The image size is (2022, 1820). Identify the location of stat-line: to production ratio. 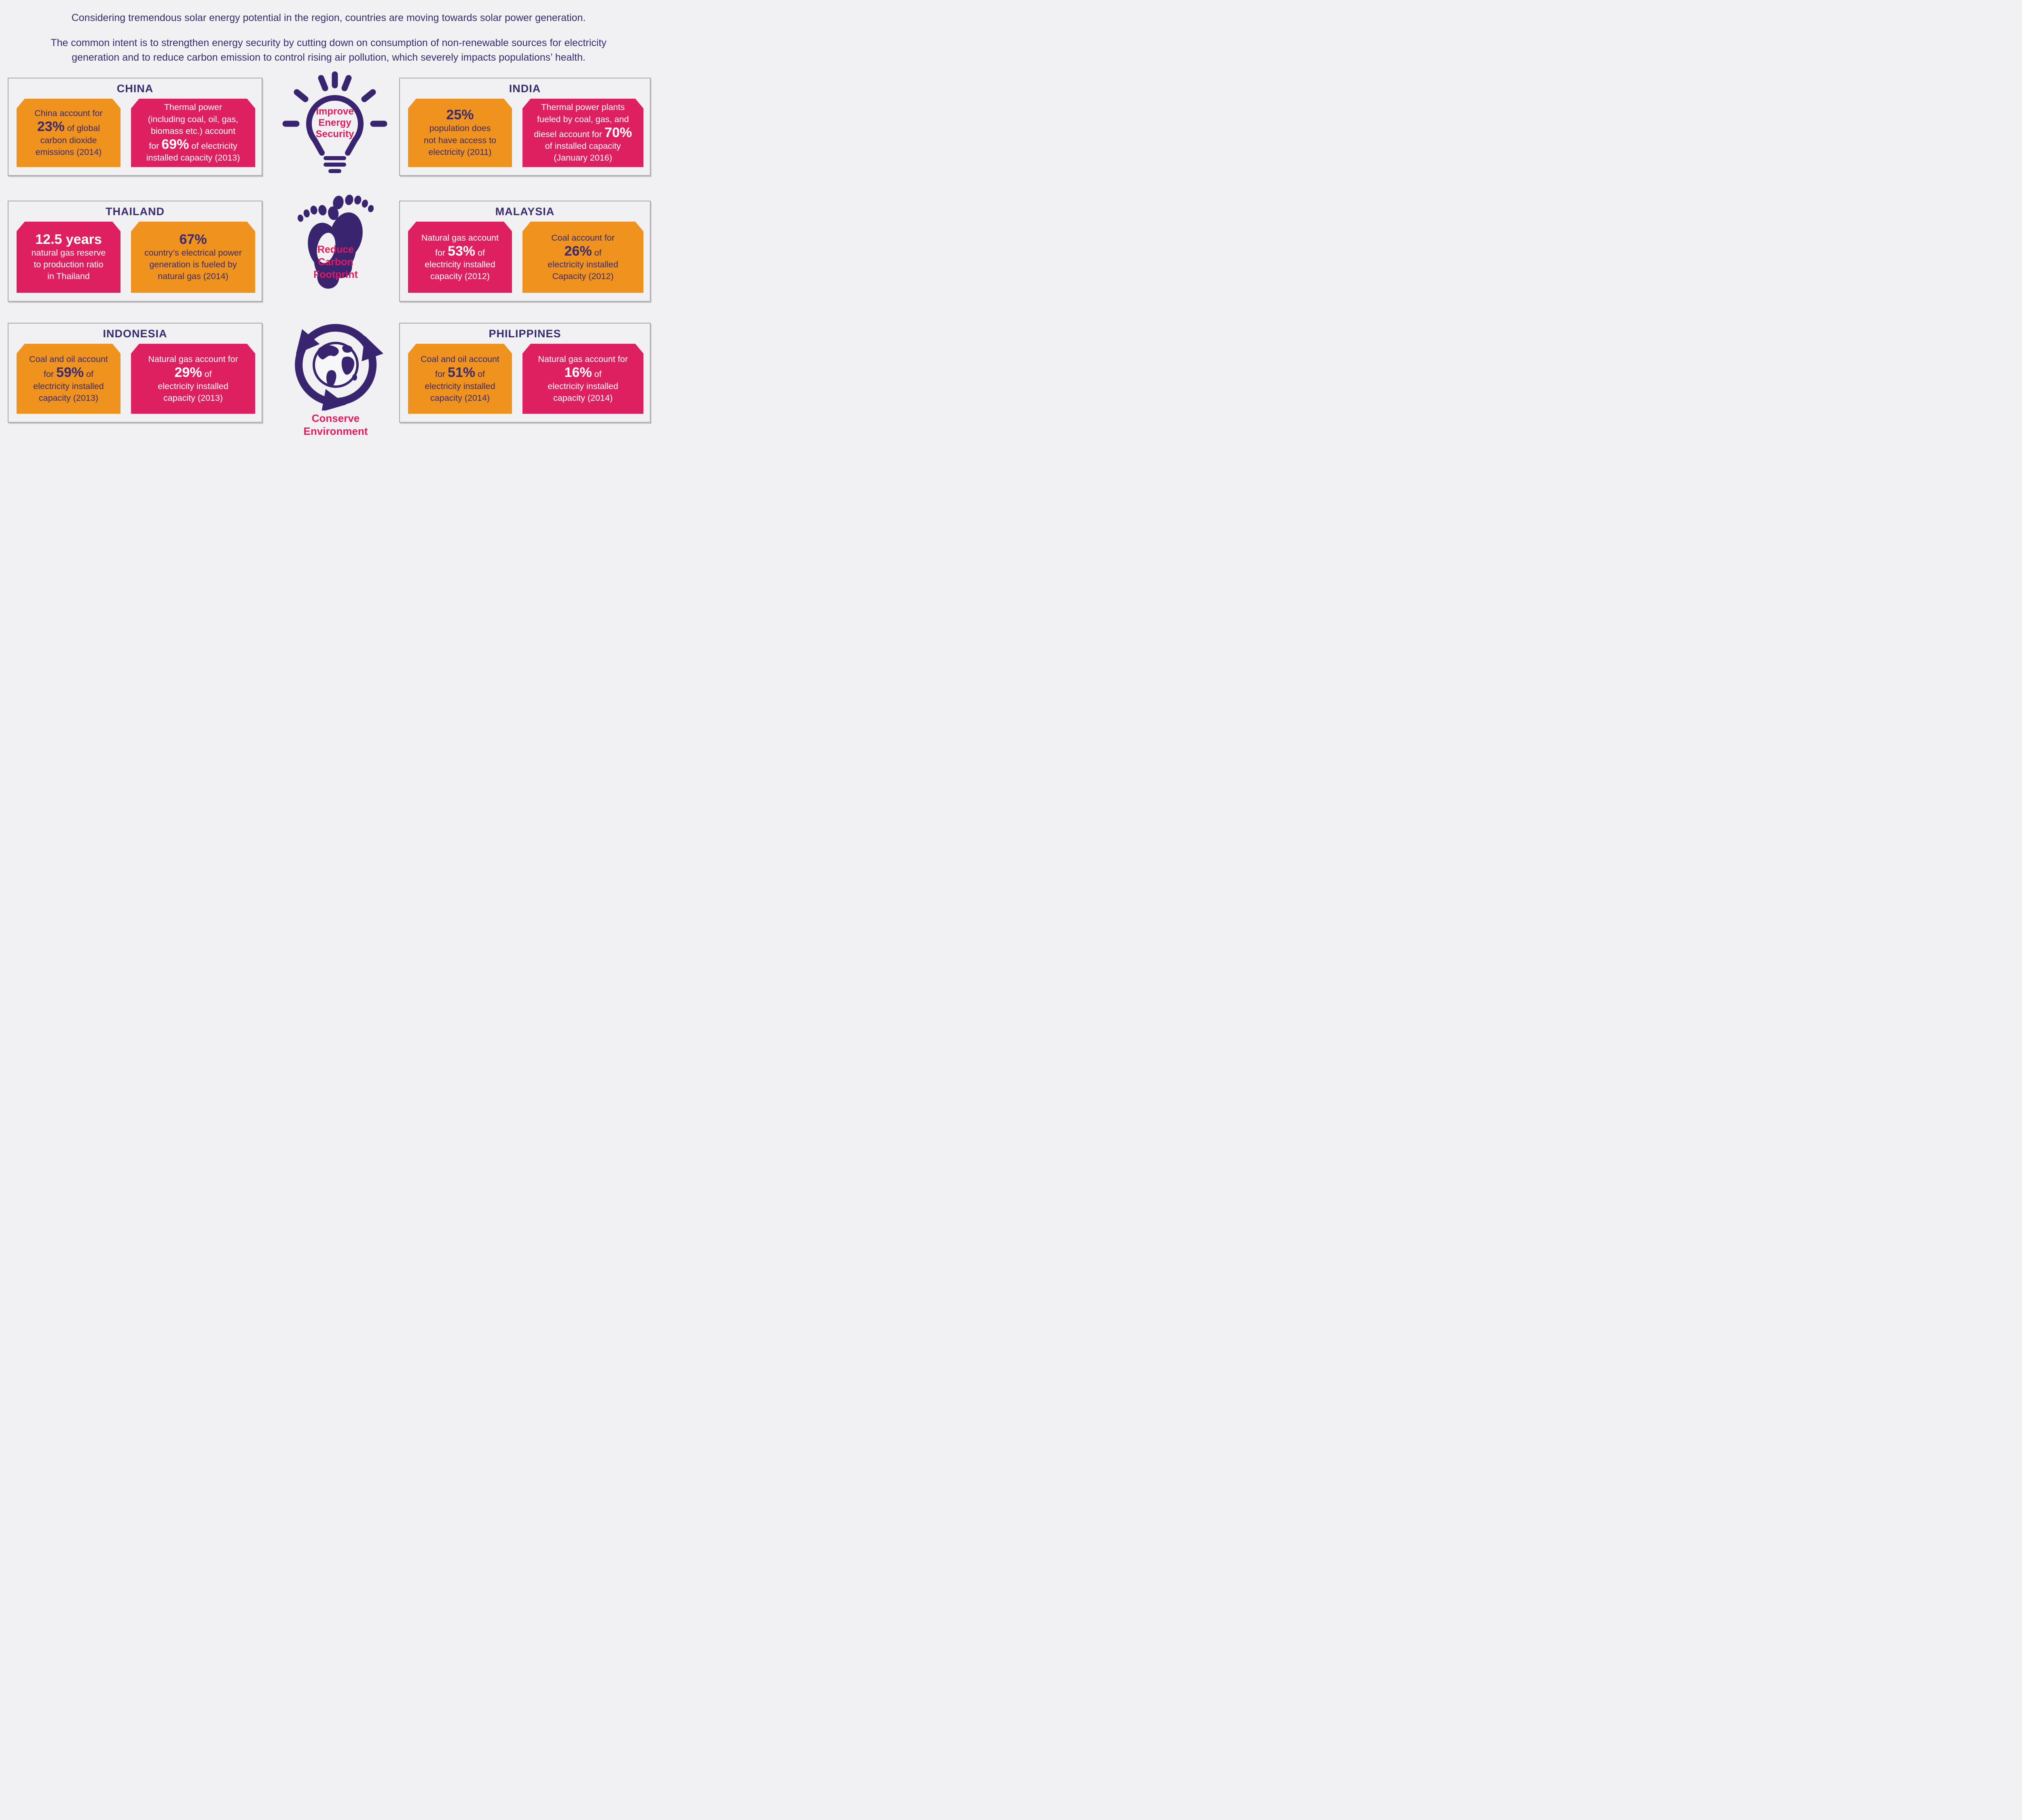
(68, 265).